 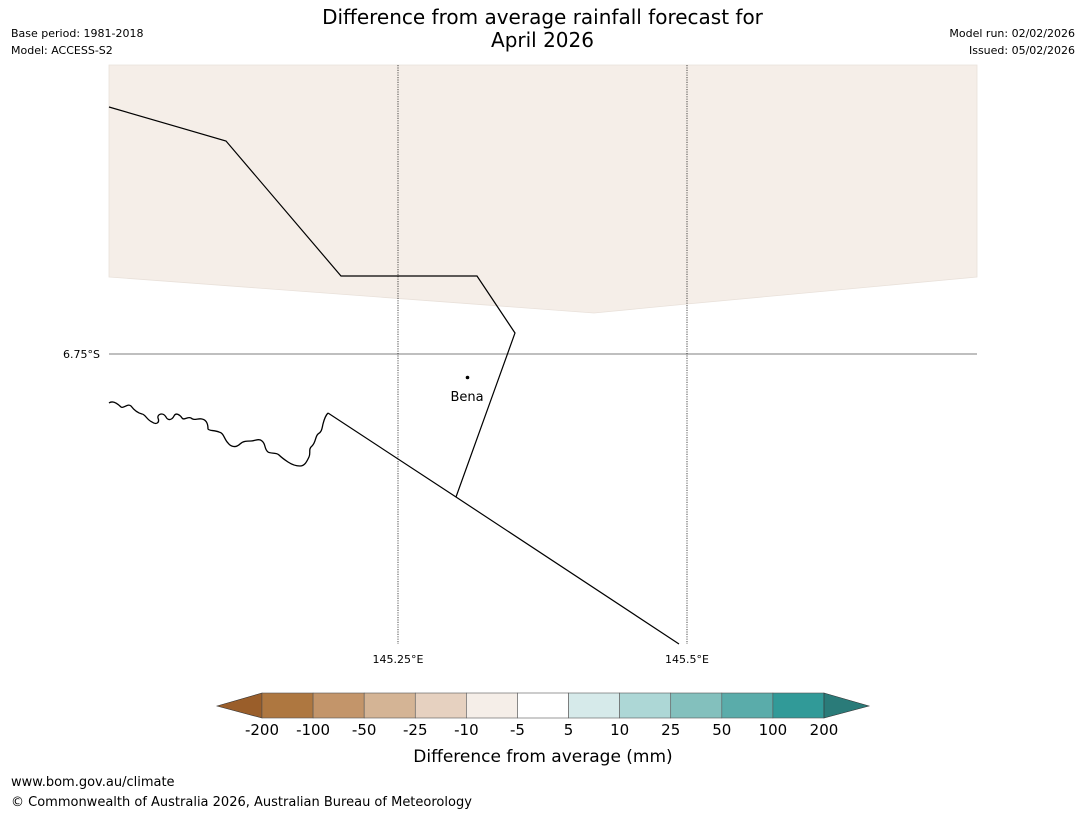 I want to click on colorbar-label: Difference from average (mm), so click(x=542, y=757).